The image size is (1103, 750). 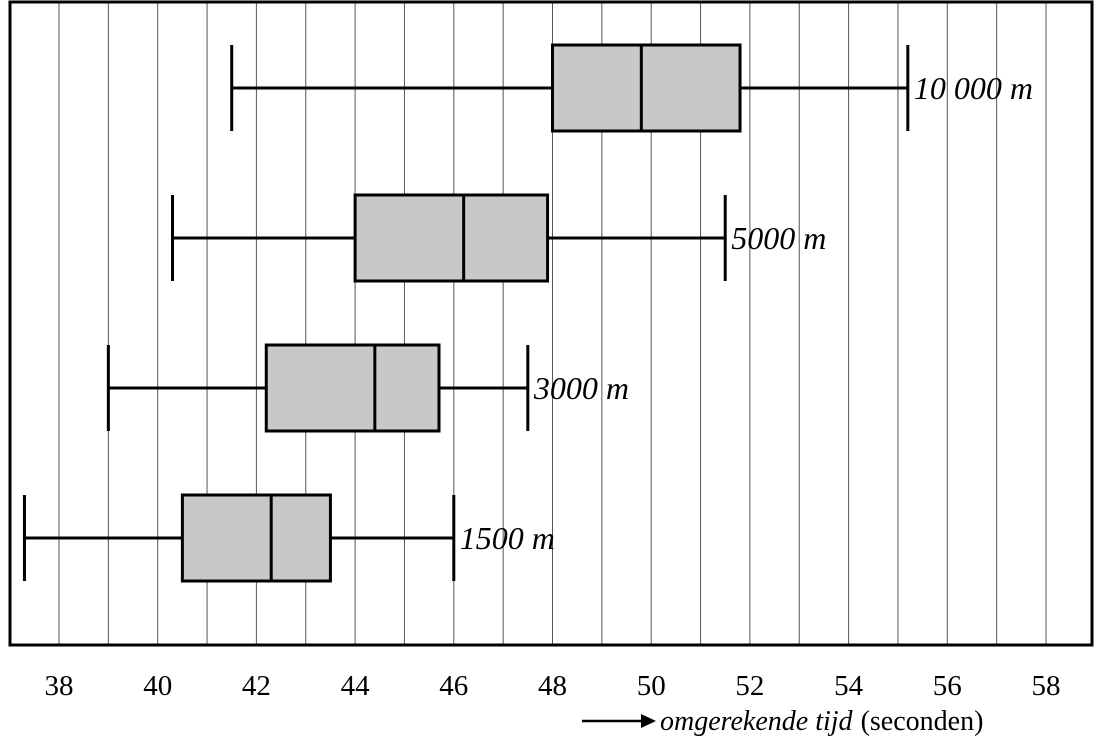 I want to click on x-axis-arrow-head, so click(x=648, y=721).